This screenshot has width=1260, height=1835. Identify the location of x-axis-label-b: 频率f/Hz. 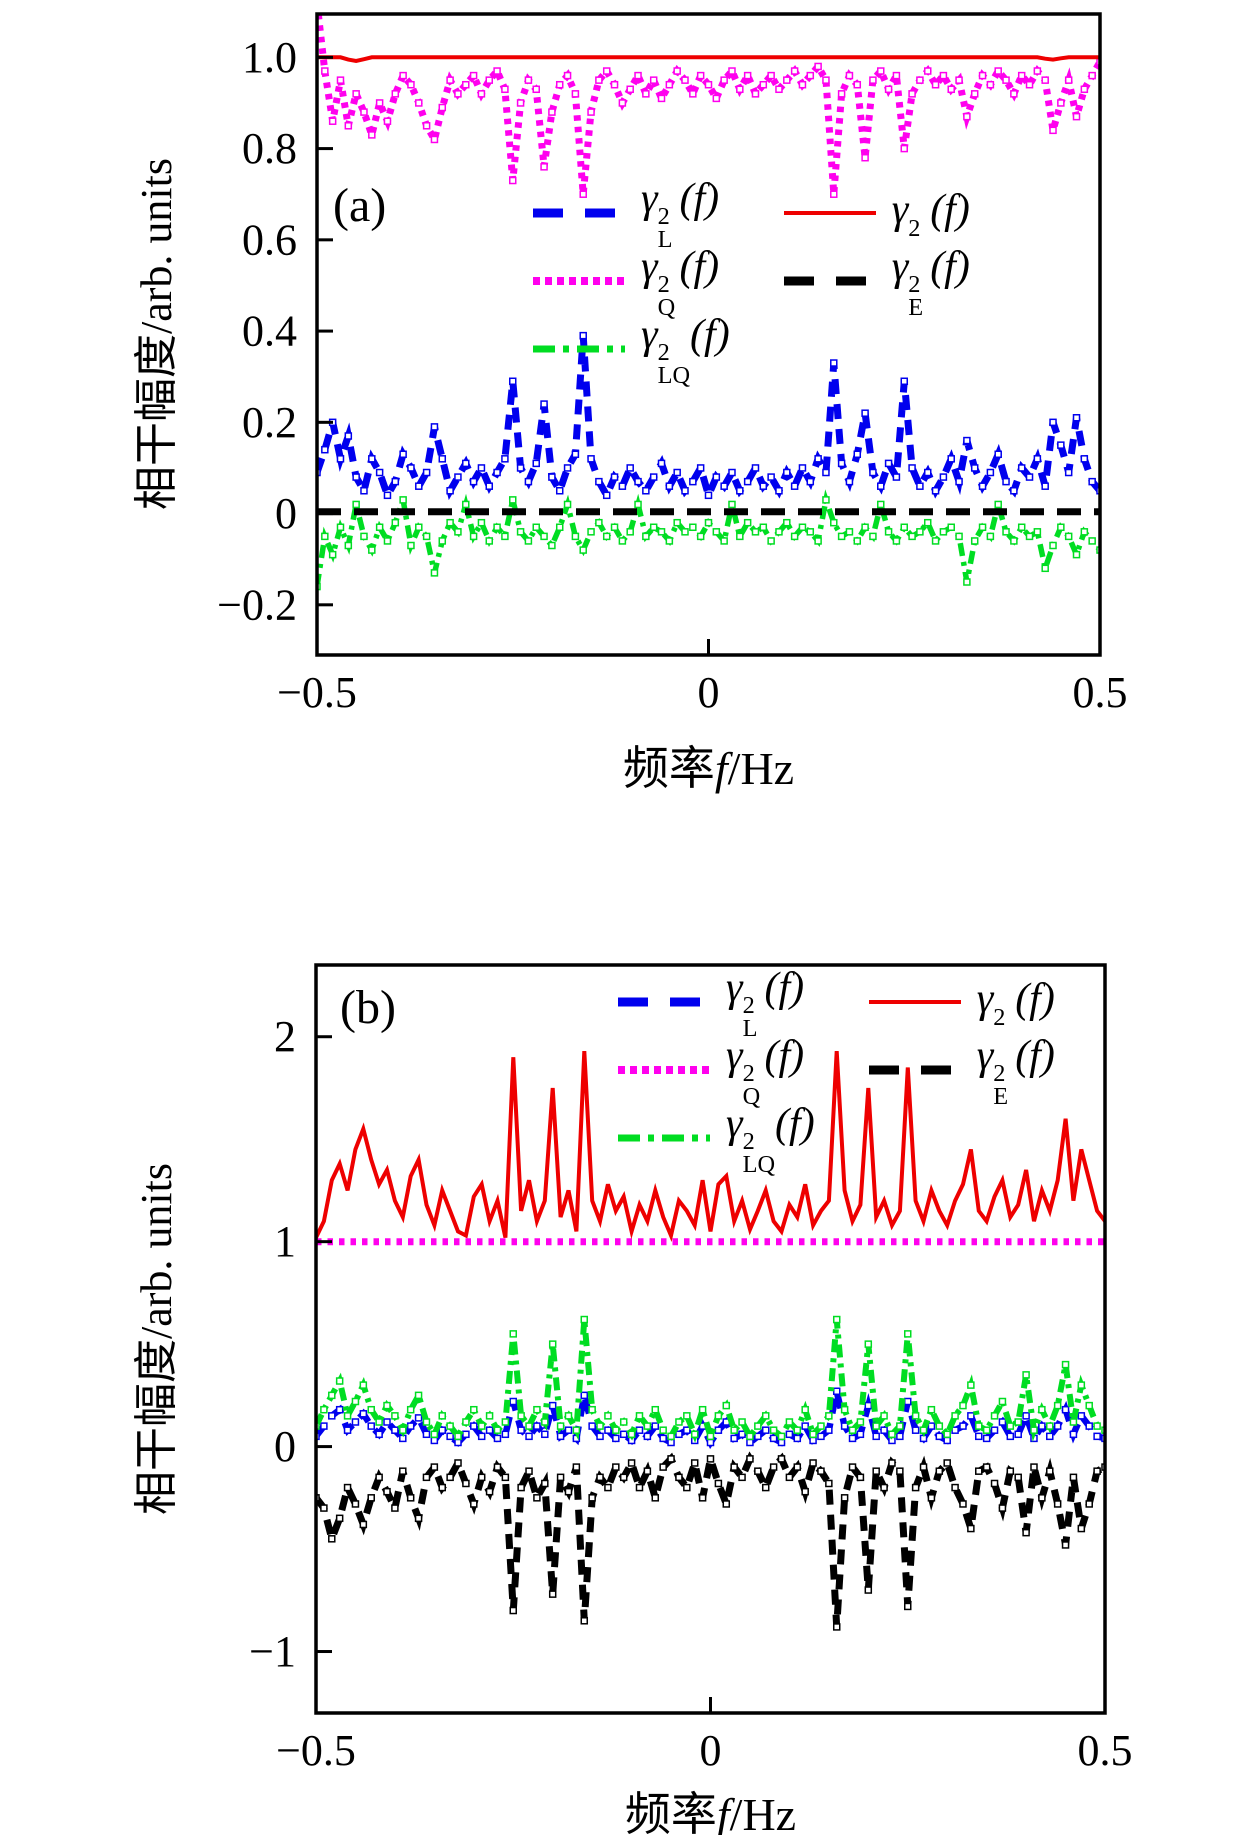
(710, 1806).